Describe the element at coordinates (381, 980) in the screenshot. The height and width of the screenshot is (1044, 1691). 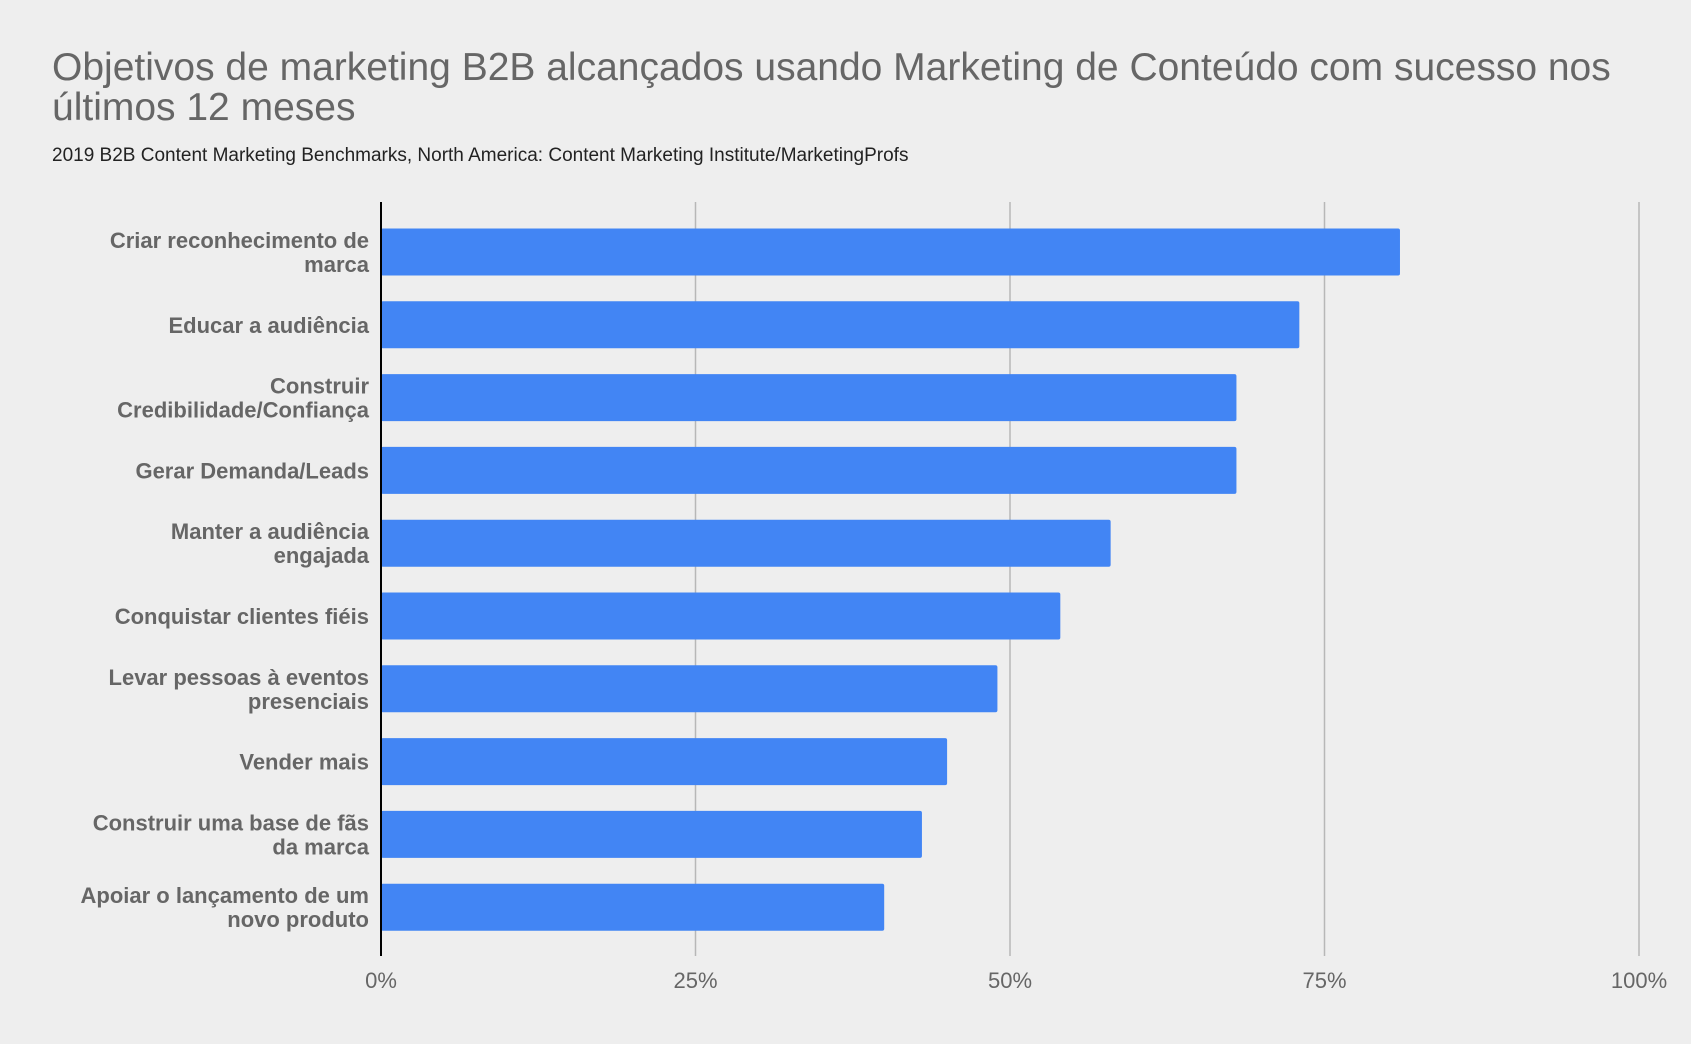
I see `x-tick-label: 0%` at that location.